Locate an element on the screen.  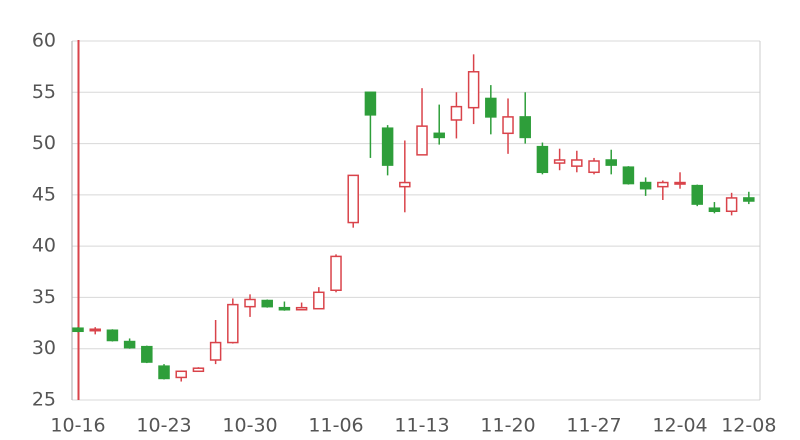
y-tick-label: 30 is located at coordinates (44, 348).